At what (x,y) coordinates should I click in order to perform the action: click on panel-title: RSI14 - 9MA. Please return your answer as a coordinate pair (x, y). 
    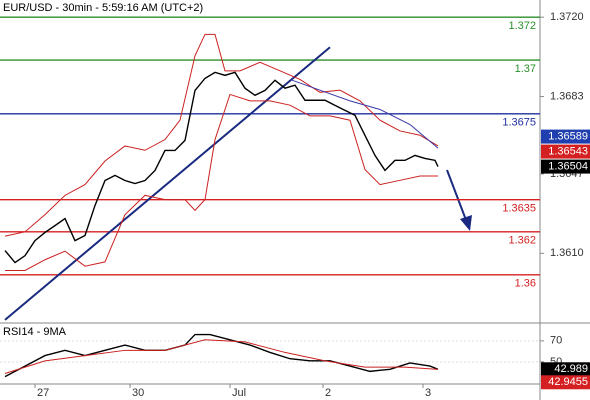
    Looking at the image, I should click on (35, 332).